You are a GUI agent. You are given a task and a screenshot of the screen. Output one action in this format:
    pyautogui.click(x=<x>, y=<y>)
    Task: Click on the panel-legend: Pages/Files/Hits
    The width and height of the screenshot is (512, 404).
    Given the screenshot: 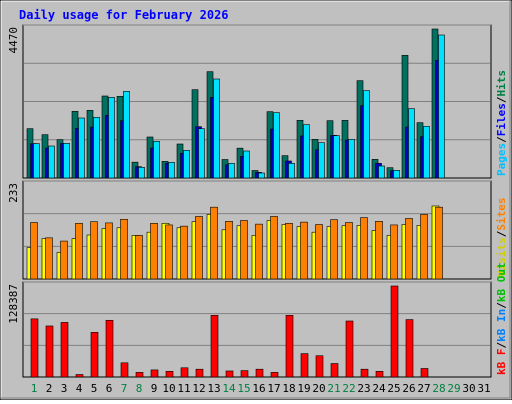 What is the action you would take?
    pyautogui.click(x=501, y=123)
    